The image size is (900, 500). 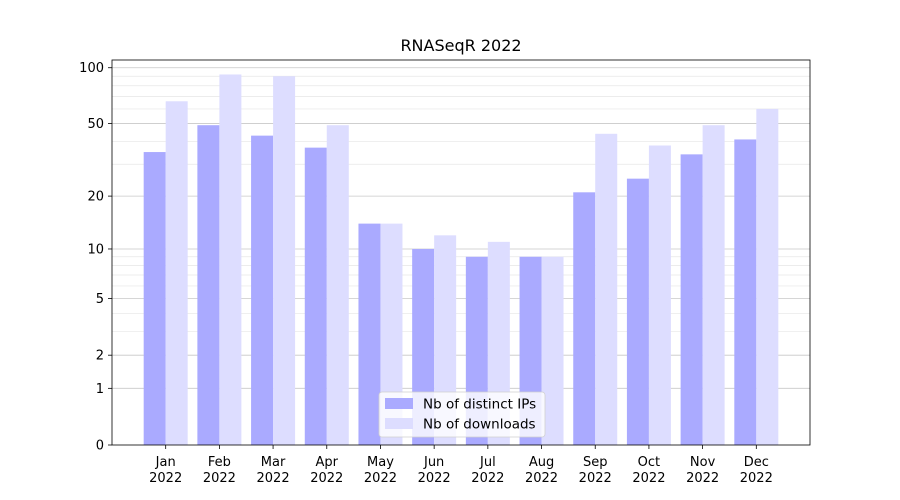 I want to click on y-tick-label: 50, so click(x=95, y=124).